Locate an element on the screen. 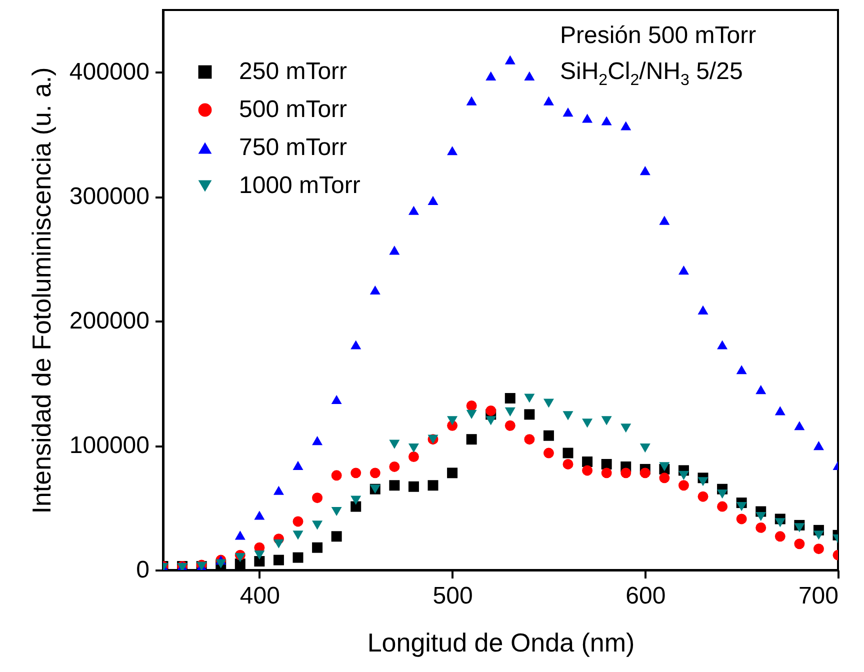  legend-label: 500 mTorr is located at coordinates (293, 109).